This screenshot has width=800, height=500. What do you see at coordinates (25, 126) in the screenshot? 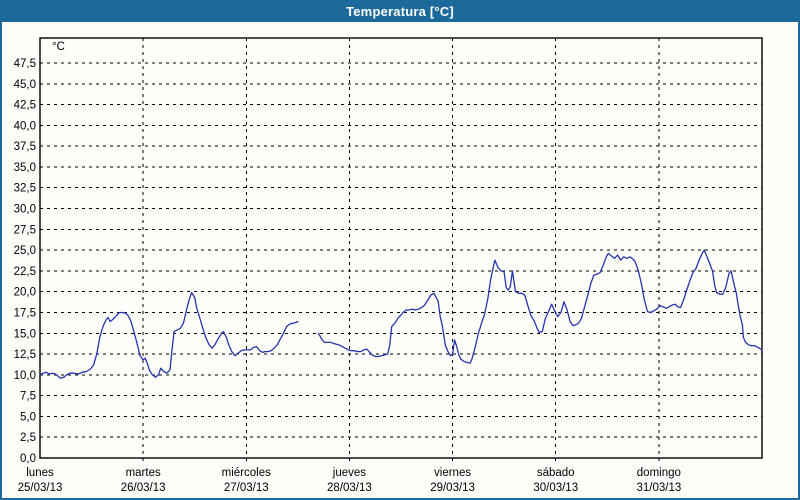
I see `y-tick-label: 40,0` at bounding box center [25, 126].